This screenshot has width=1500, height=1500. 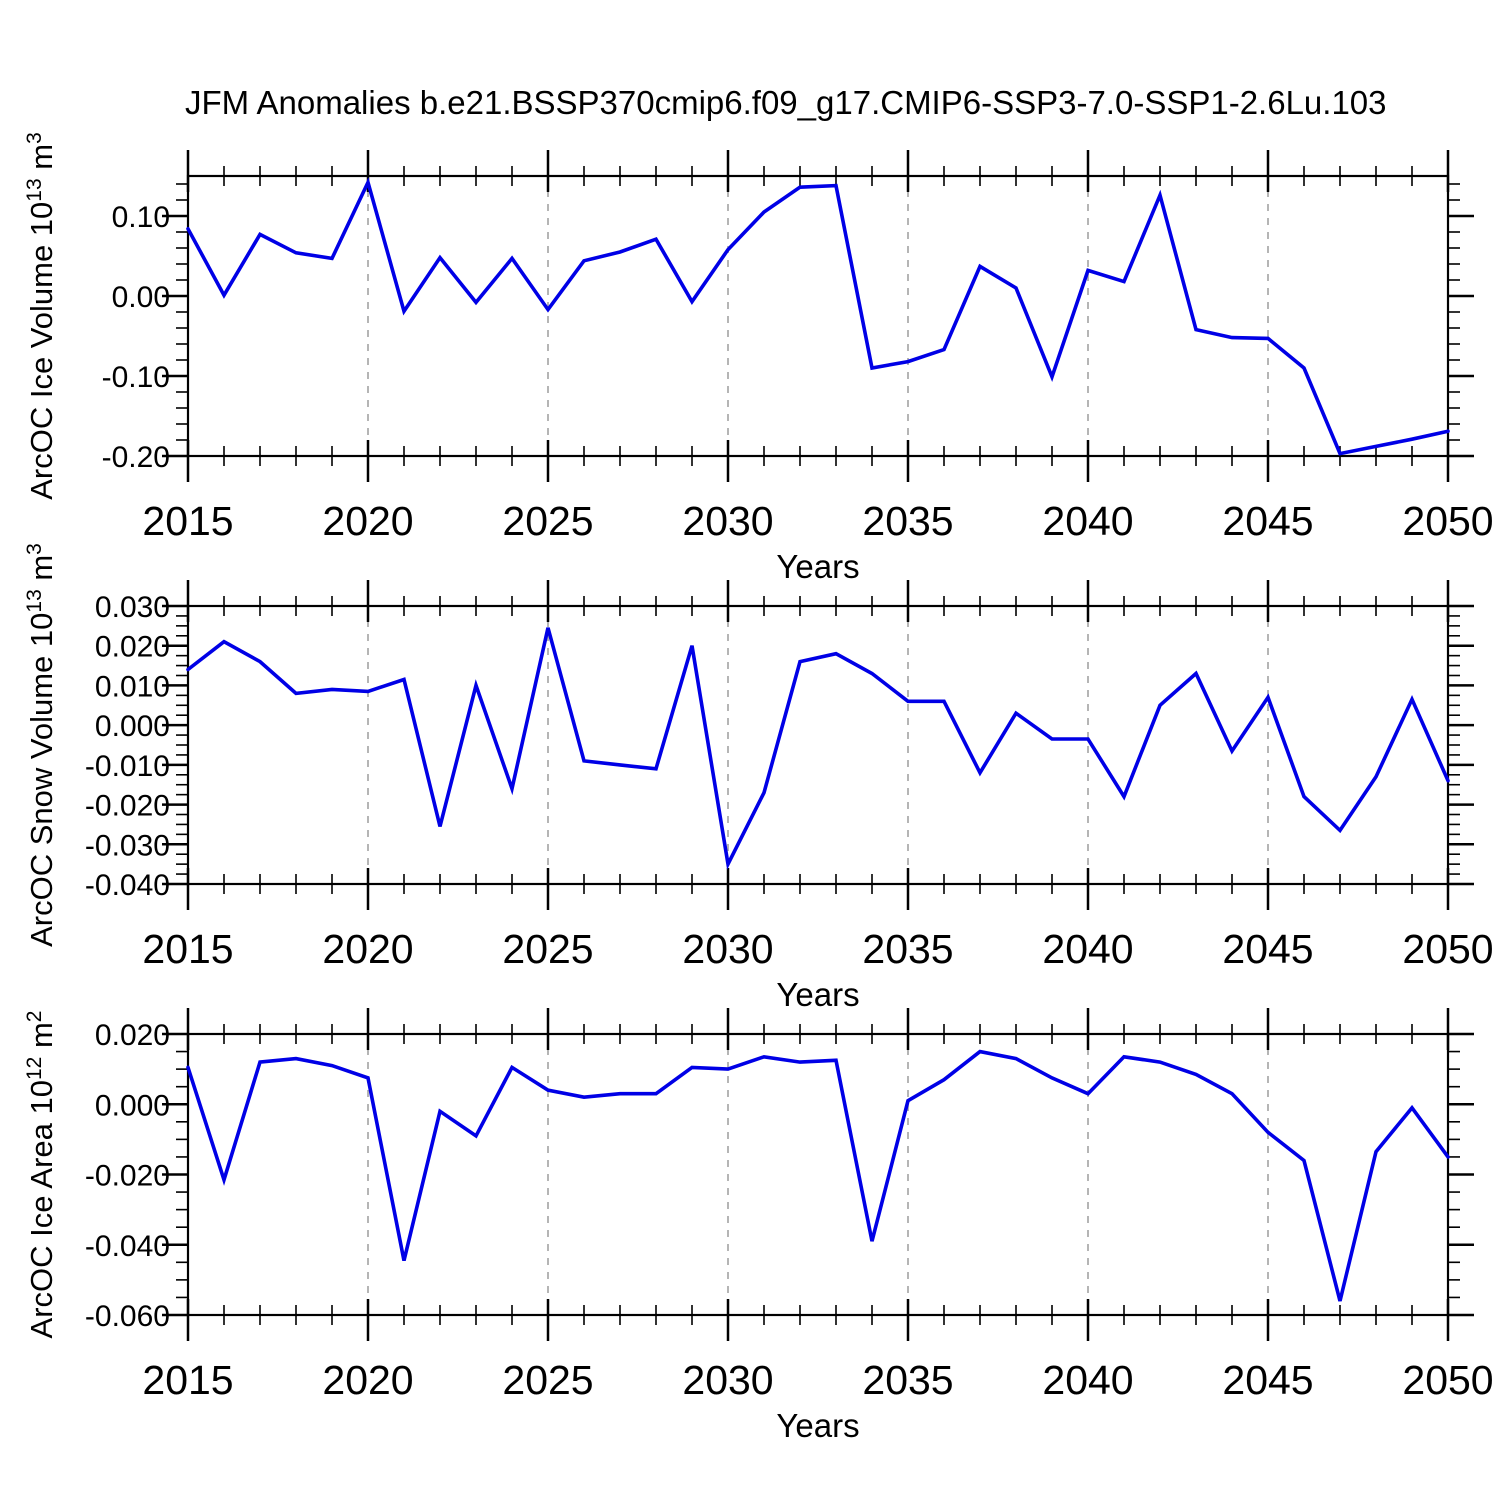 What do you see at coordinates (41, 745) in the screenshot?
I see `y-axis-title: ArcOC Snow Volume 1013 m3` at bounding box center [41, 745].